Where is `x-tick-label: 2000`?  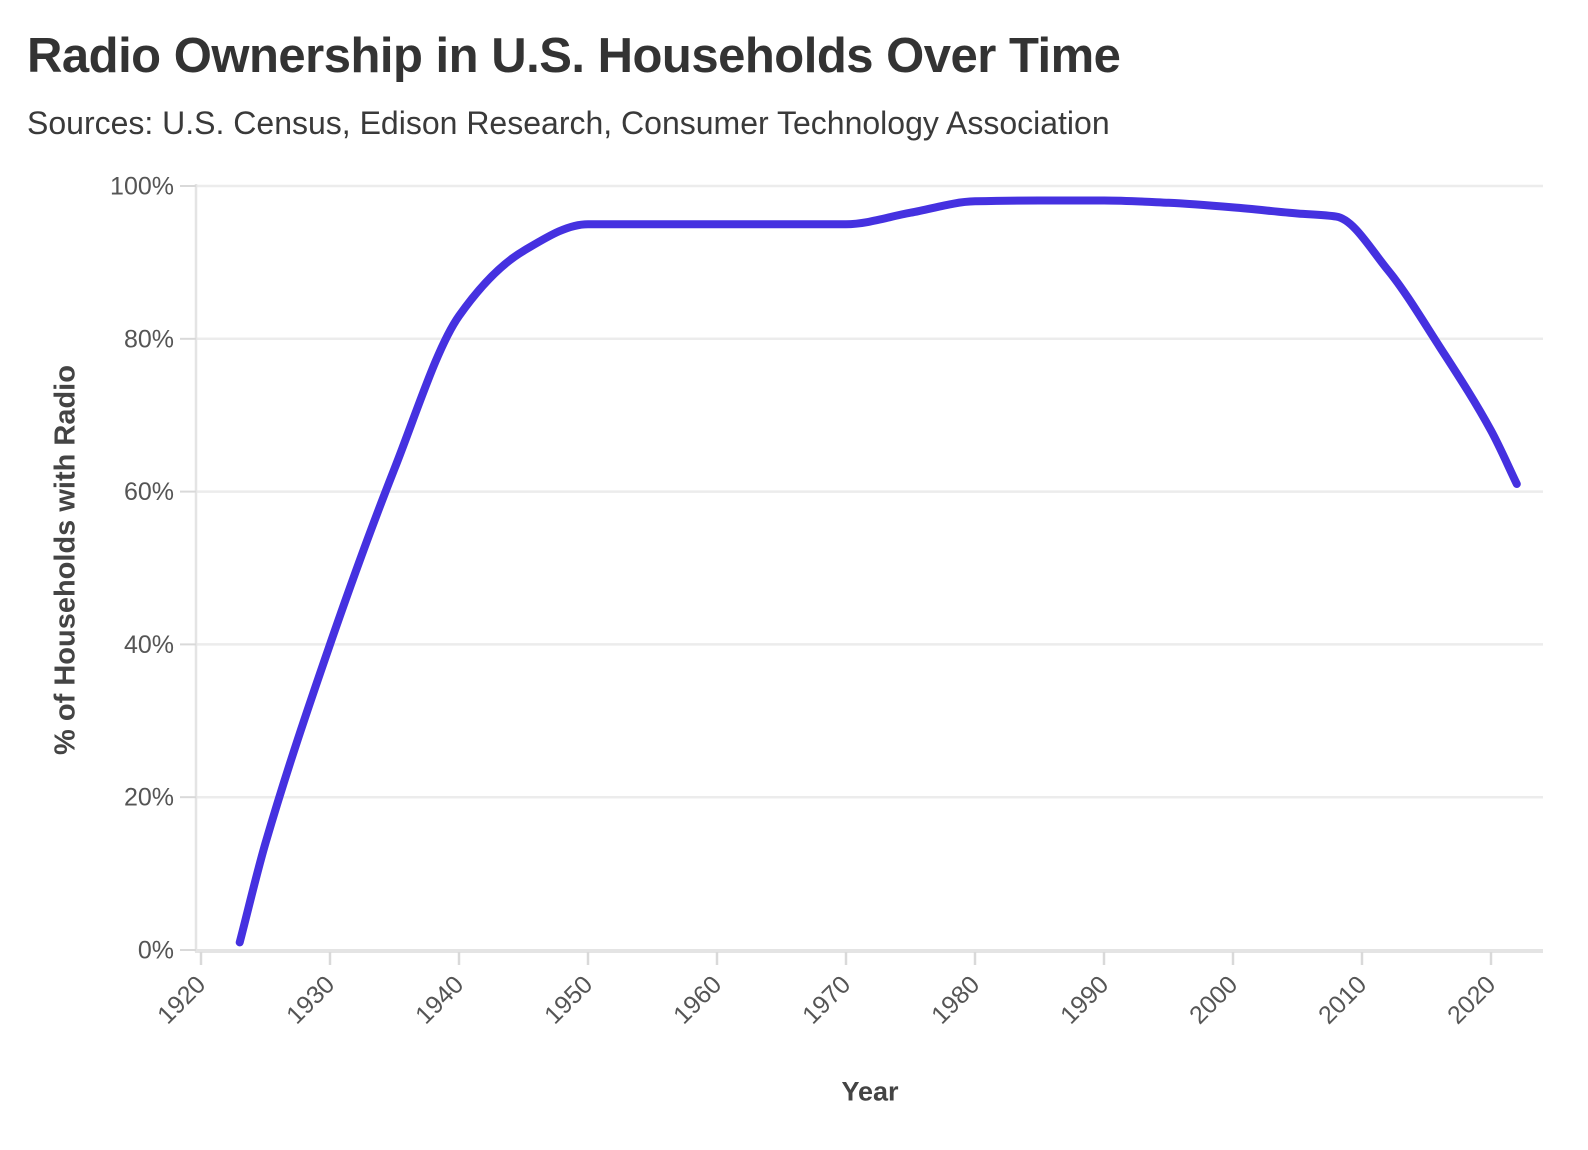 x-tick-label: 2000 is located at coordinates (1213, 999).